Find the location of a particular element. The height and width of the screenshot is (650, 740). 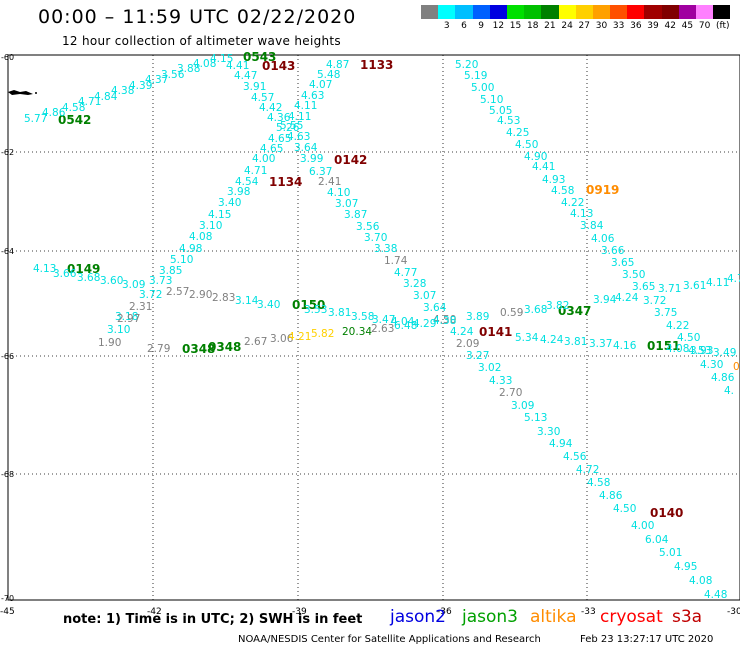

wave-height-value: 2.79 is located at coordinates (158, 349).